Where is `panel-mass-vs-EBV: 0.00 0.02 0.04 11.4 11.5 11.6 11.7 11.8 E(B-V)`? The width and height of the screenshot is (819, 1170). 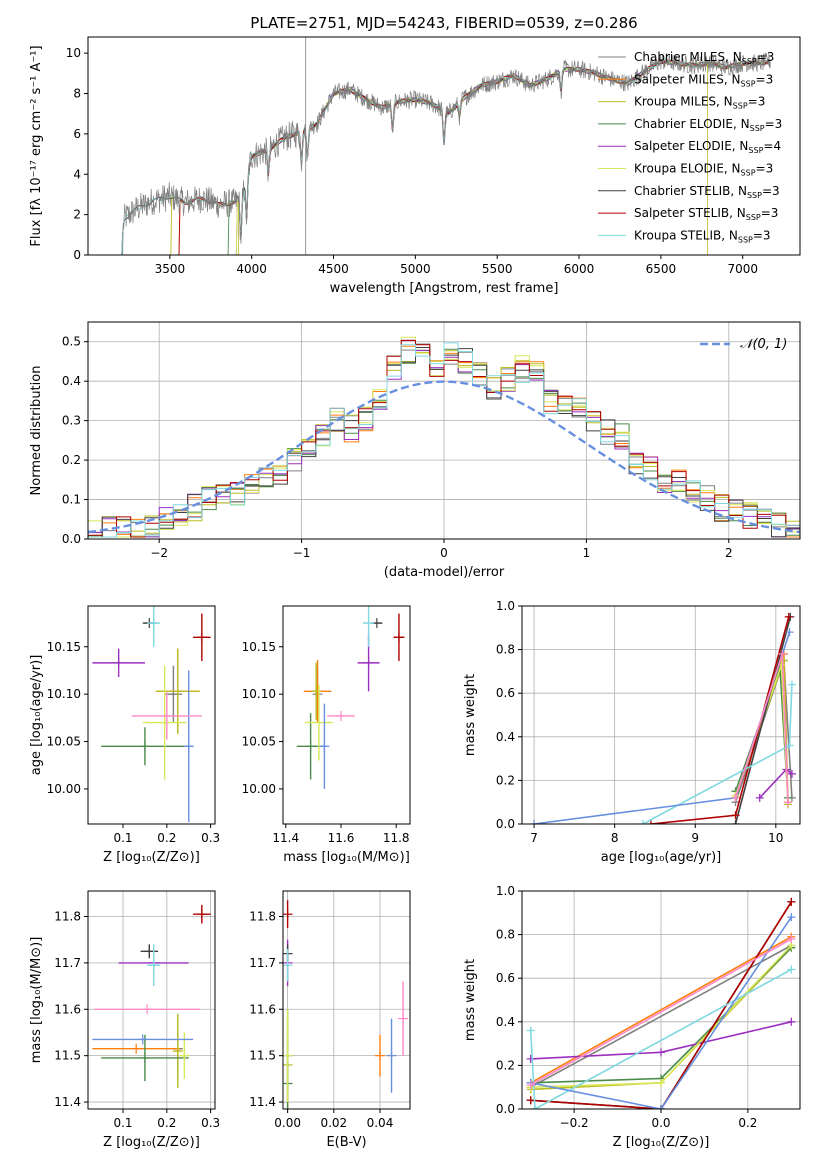
panel-mass-vs-EBV: 0.00 0.02 0.04 11.4 11.5 11.6 11.7 11.8 E(B-V) is located at coordinates (330, 1020).